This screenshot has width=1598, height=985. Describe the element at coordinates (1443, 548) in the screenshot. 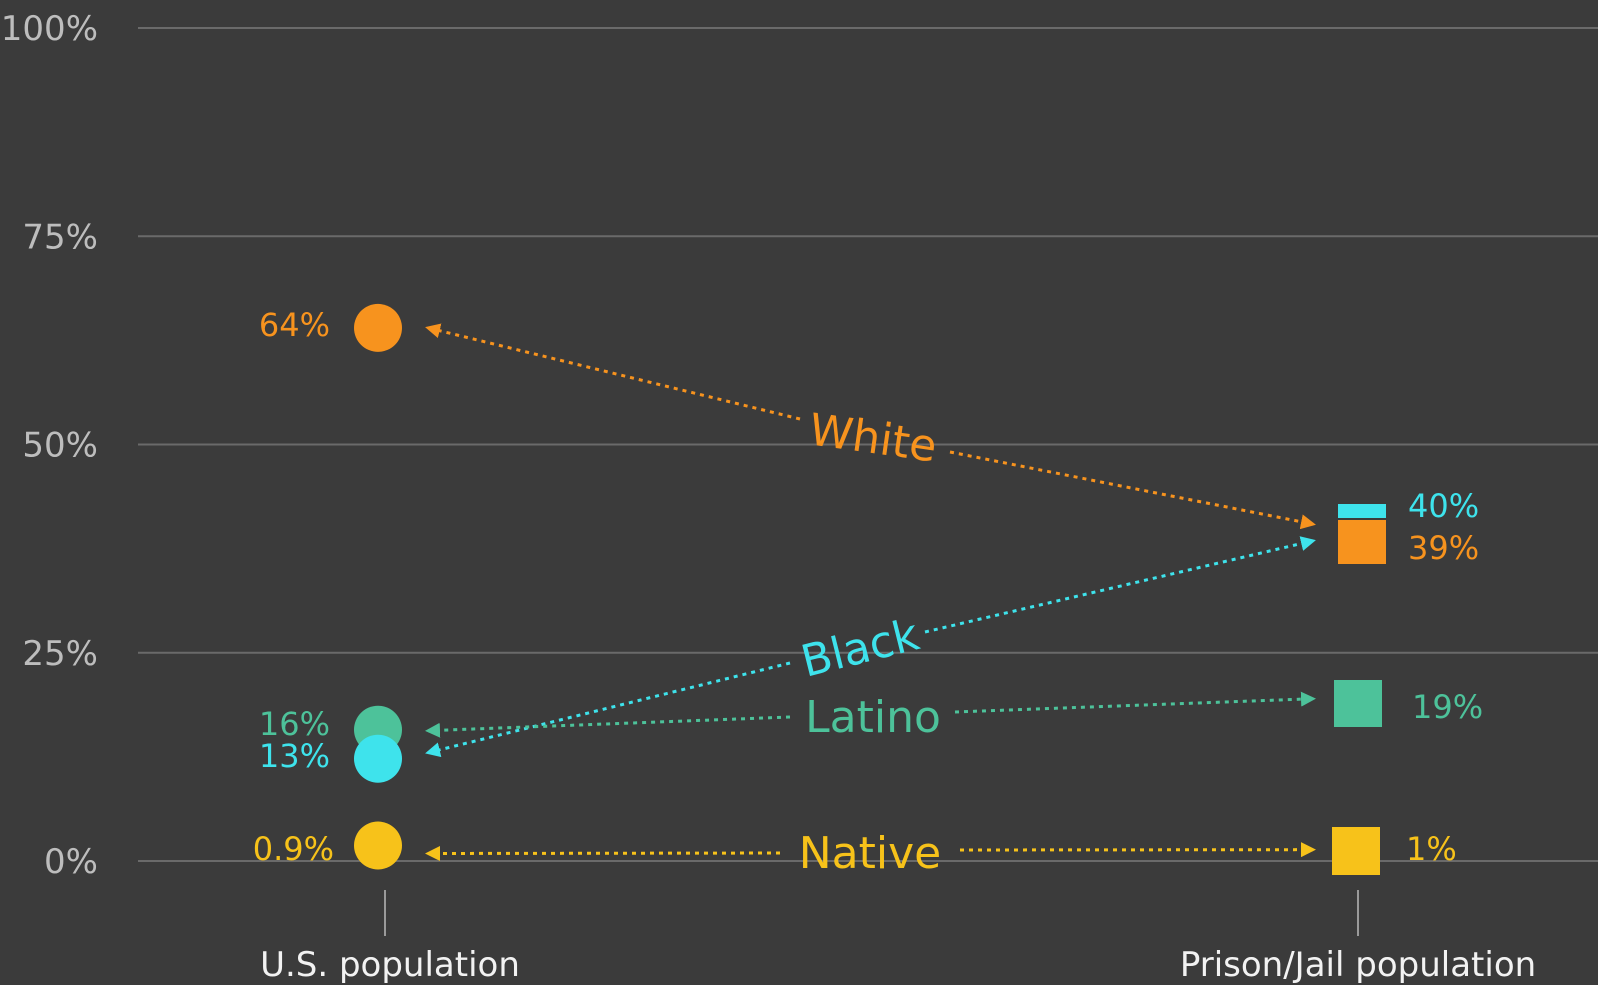

I see `value-label-white-prison: 39%` at that location.